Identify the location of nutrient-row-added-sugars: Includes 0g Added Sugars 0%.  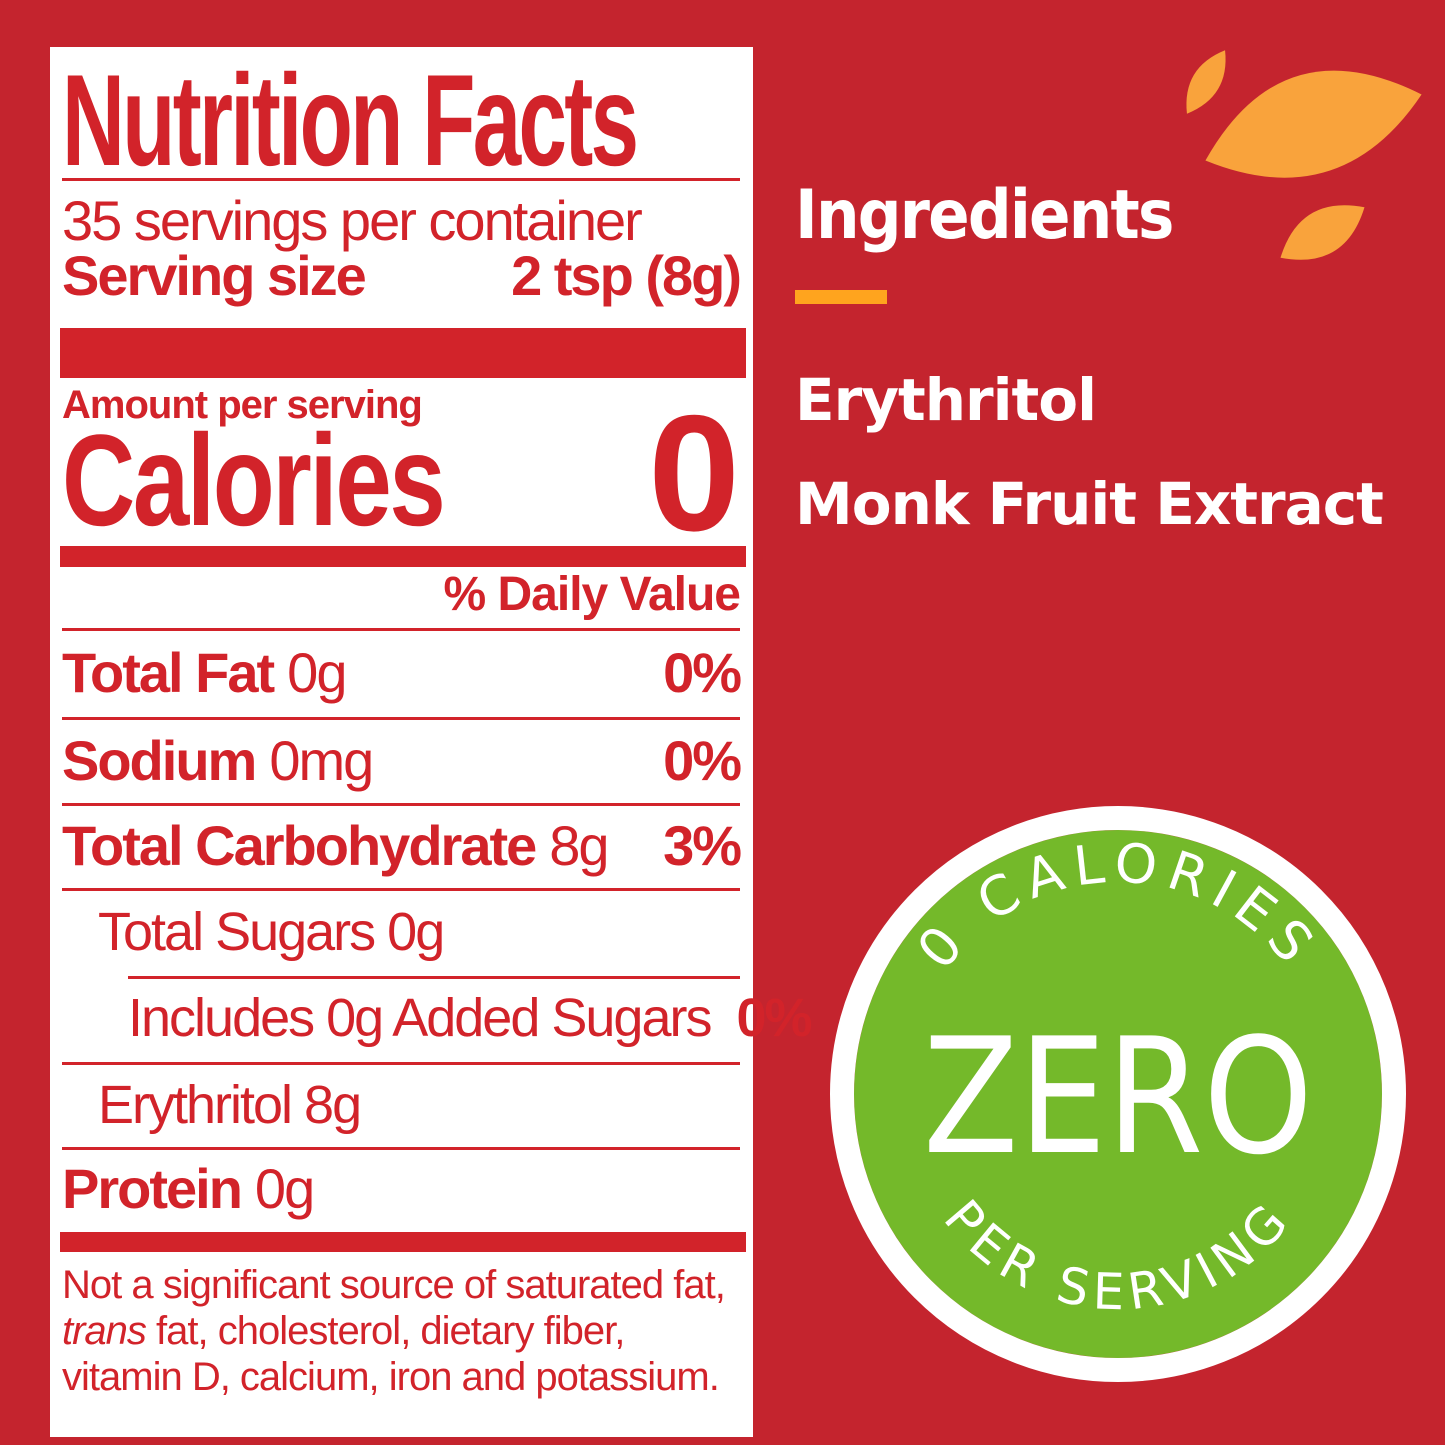
(437, 1018).